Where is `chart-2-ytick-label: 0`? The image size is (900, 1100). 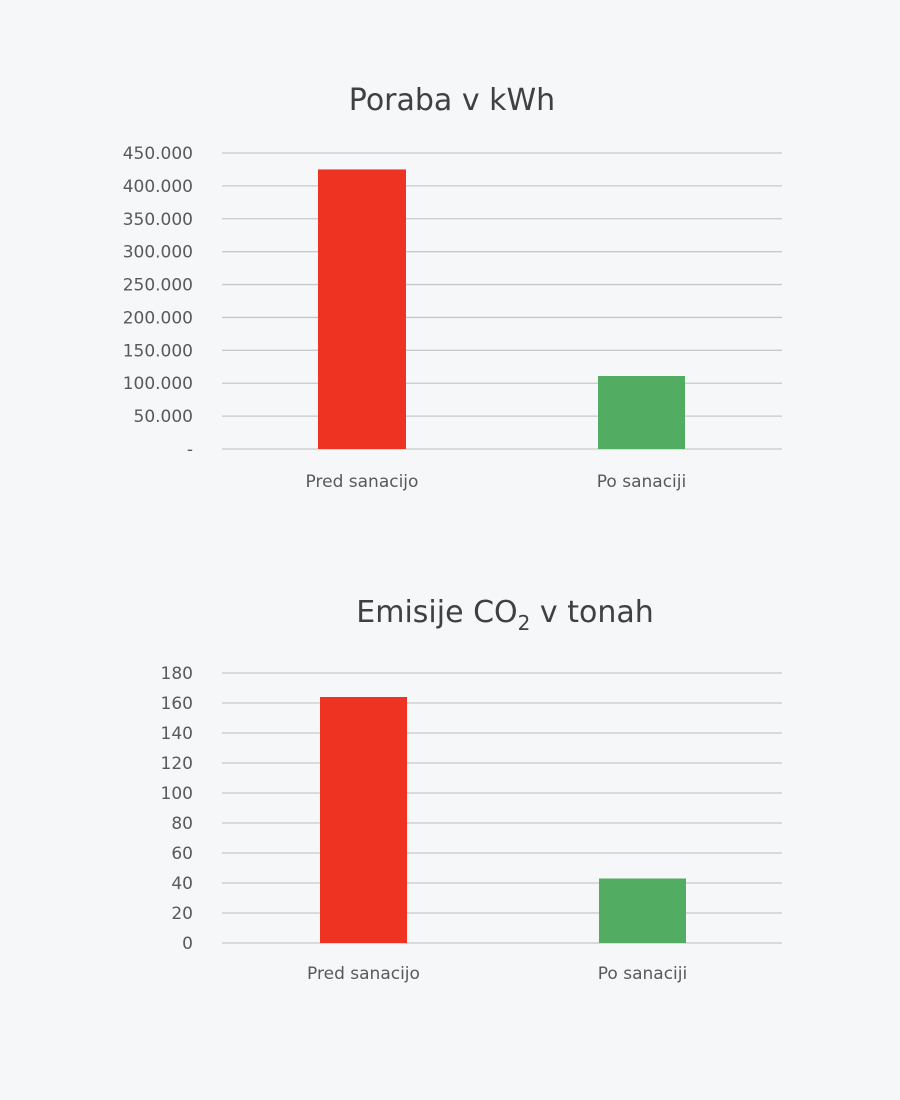 chart-2-ytick-label: 0 is located at coordinates (187, 944).